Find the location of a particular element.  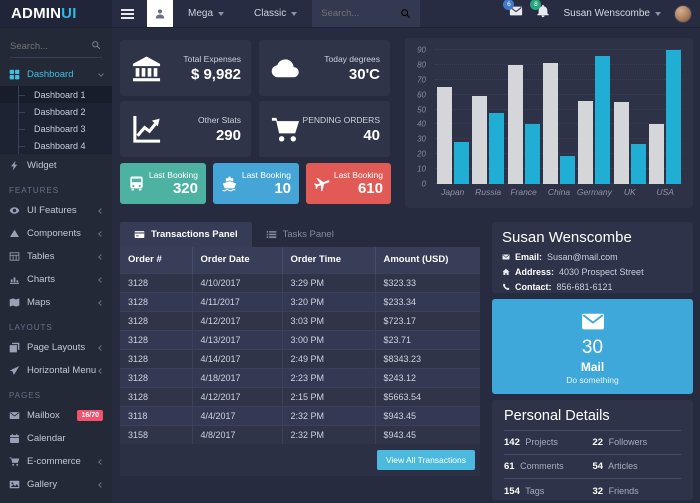

table-row: 3128 4/18/2017 2:23 PM $243.12 is located at coordinates (300, 377).